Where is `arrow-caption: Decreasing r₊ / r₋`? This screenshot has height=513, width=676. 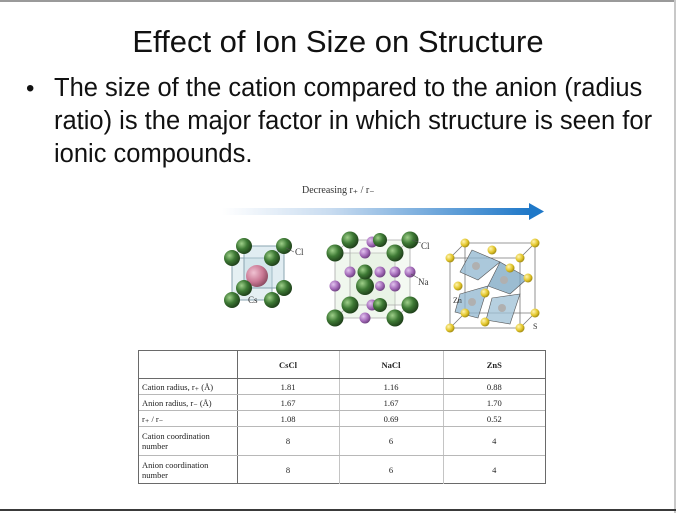
arrow-caption: Decreasing r₊ / r₋ is located at coordinates (338, 190).